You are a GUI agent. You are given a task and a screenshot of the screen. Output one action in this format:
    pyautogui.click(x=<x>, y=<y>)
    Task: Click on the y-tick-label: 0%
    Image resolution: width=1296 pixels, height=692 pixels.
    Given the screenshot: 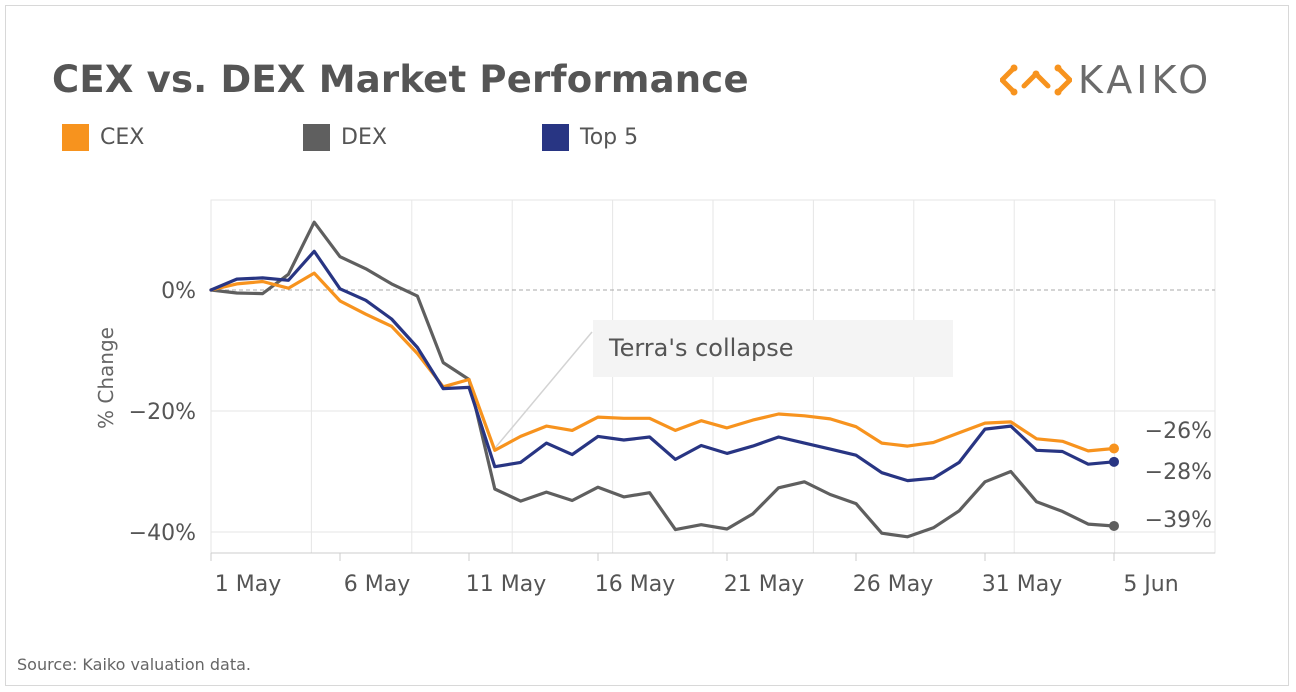 What is the action you would take?
    pyautogui.click(x=178, y=291)
    